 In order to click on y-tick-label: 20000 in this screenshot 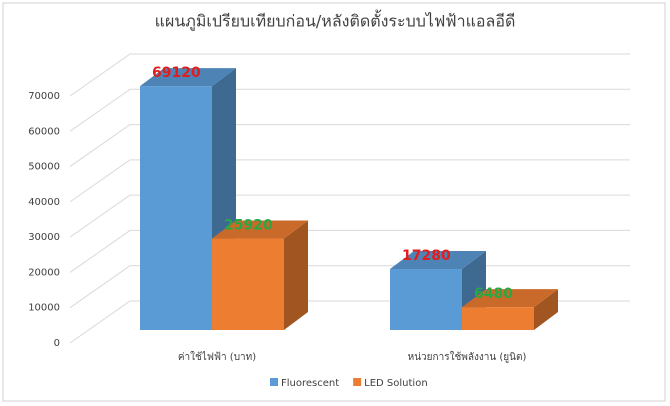, I will do `click(44, 272)`.